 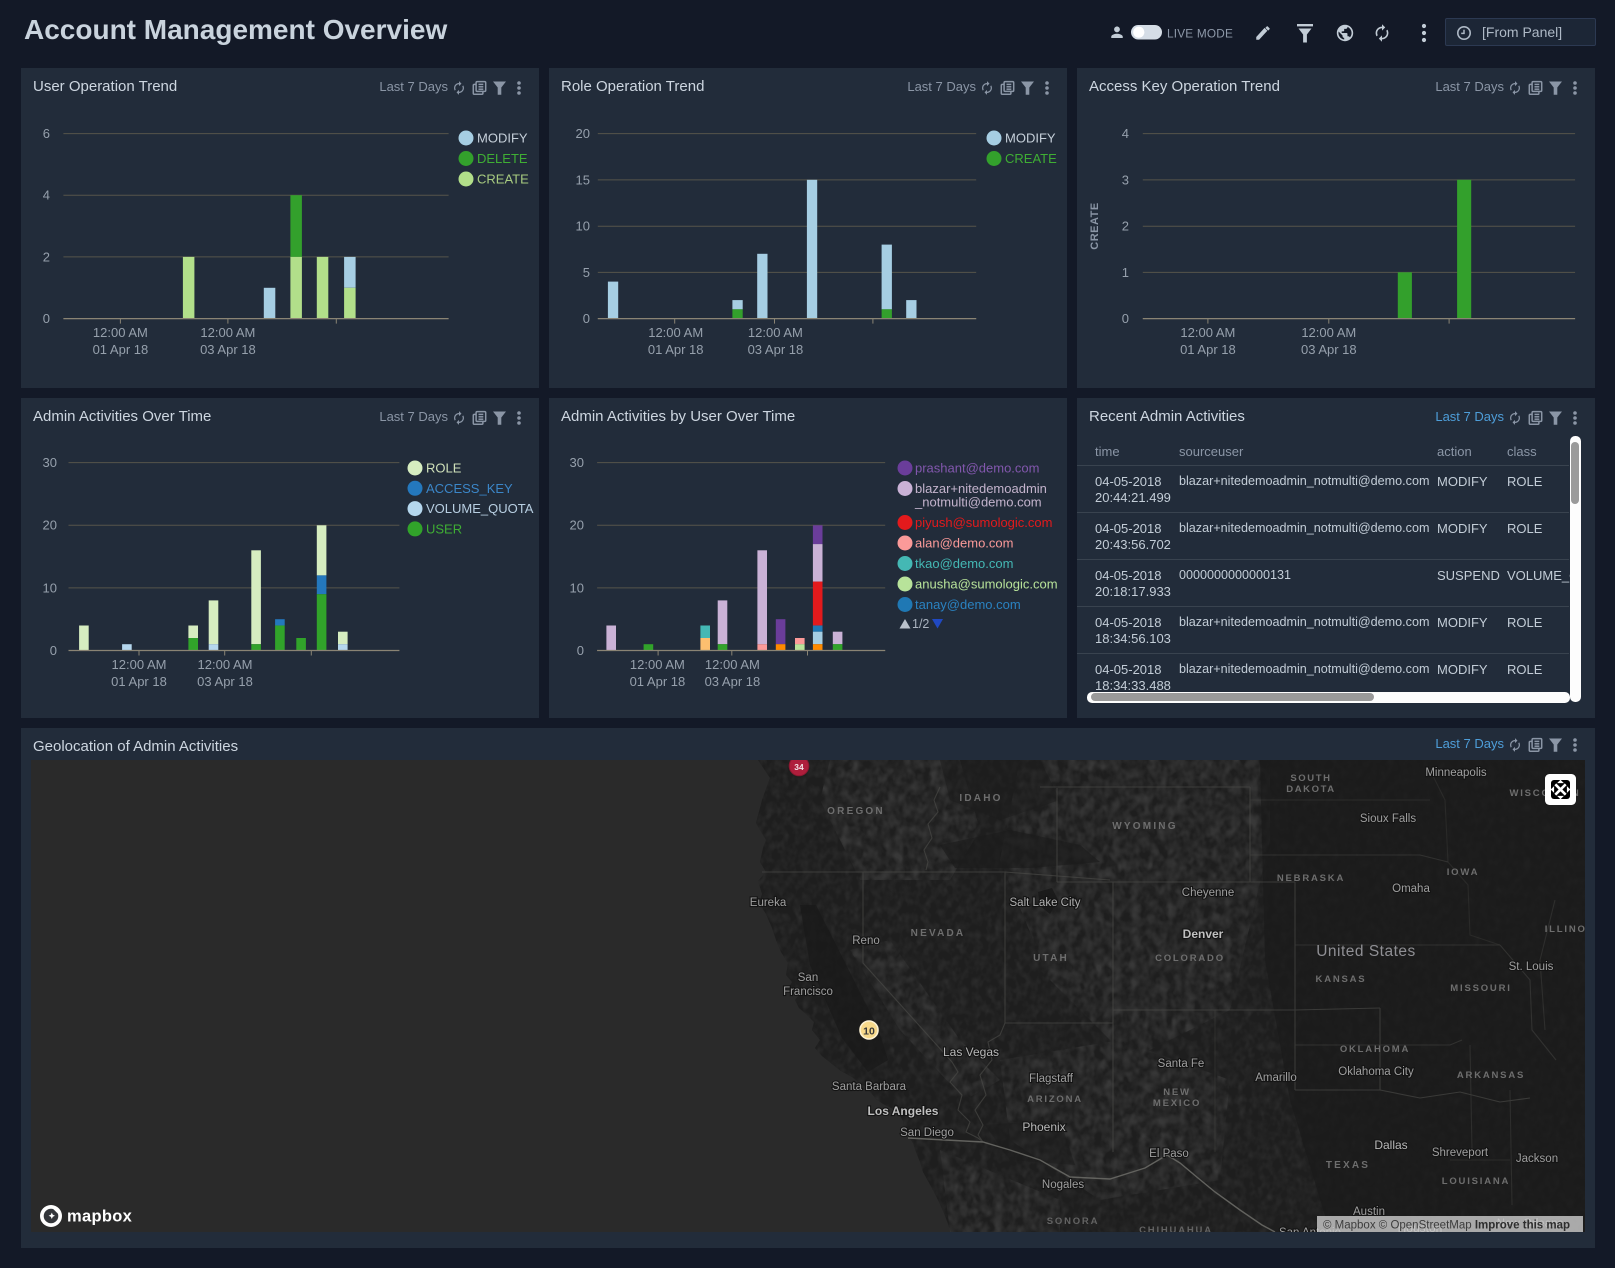 What do you see at coordinates (1411, 889) in the screenshot?
I see `svg-text: Omaha` at bounding box center [1411, 889].